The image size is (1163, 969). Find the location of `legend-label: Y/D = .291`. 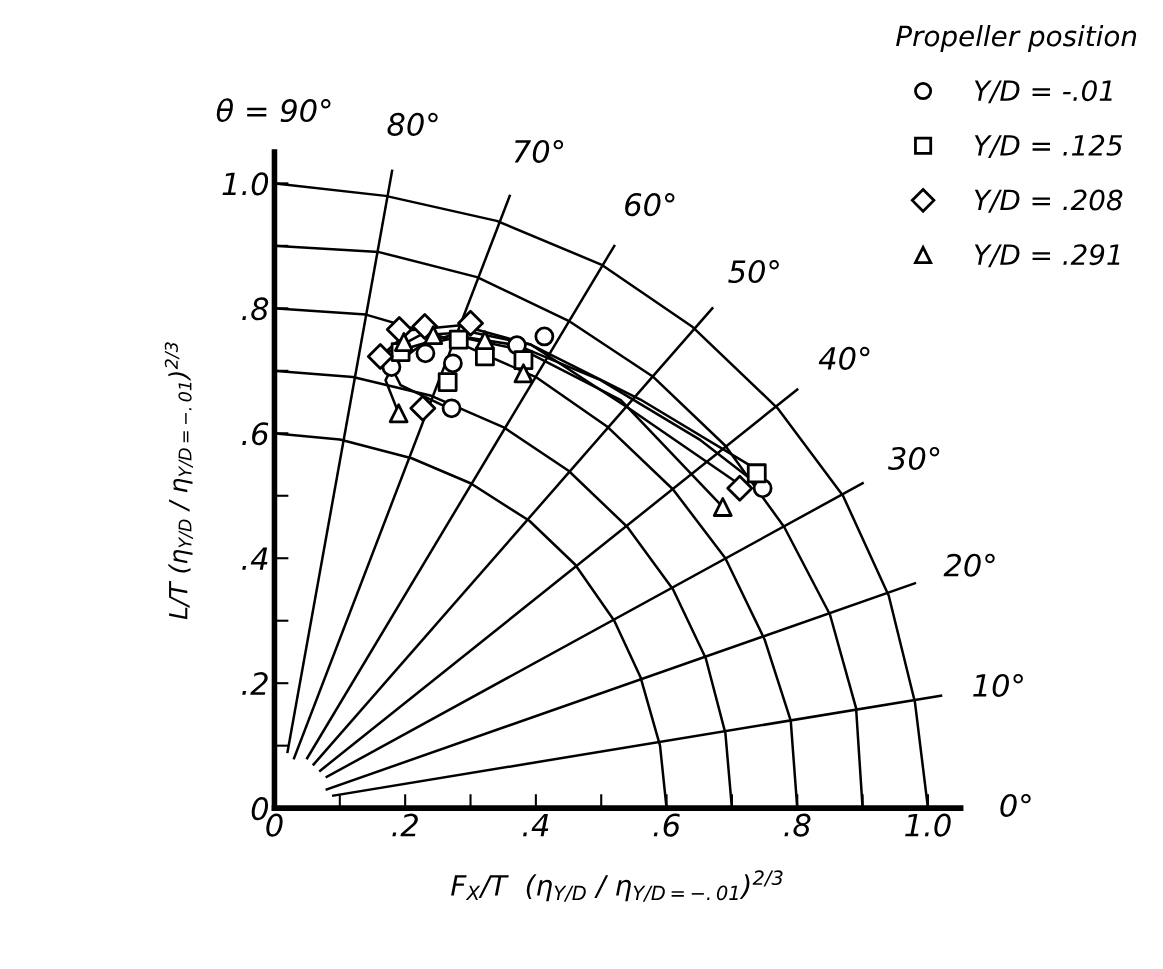

legend-label: Y/D = .291 is located at coordinates (1047, 256).